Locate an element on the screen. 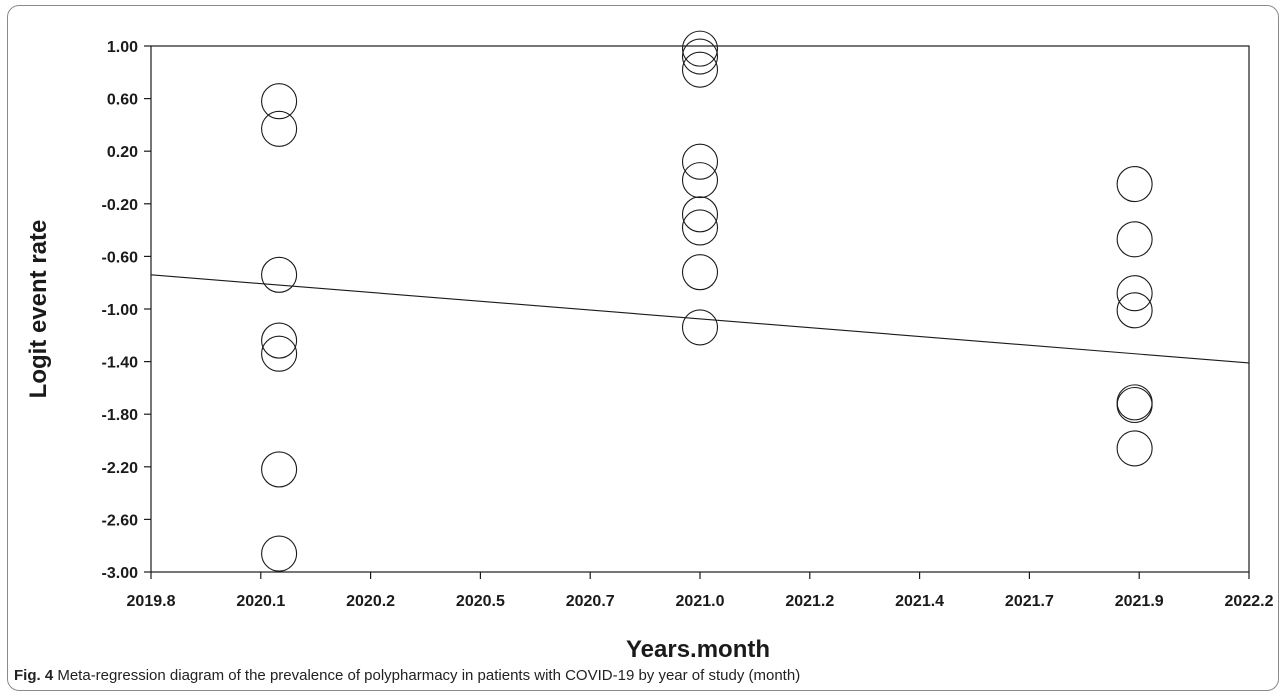 The image size is (1287, 697). y-tick-label: -0.60 is located at coordinates (120, 257).